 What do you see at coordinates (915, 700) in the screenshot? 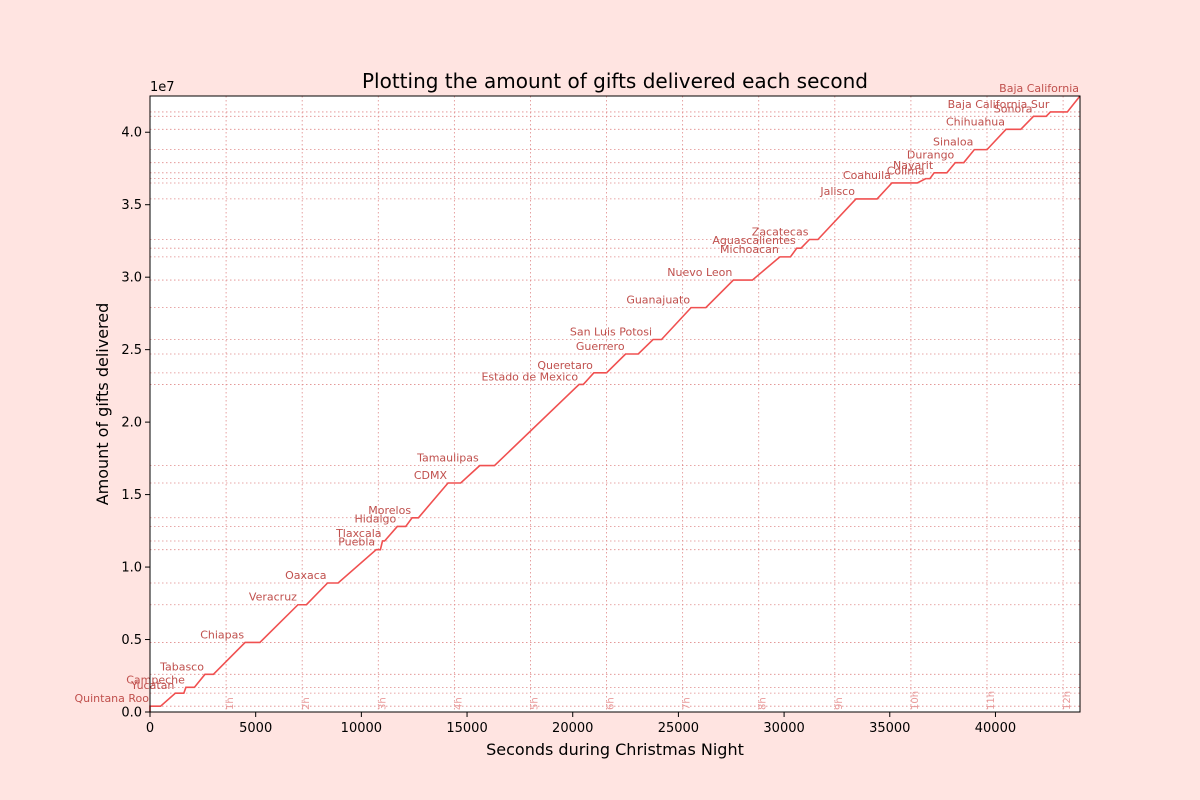
I see `hour-label: 10h` at bounding box center [915, 700].